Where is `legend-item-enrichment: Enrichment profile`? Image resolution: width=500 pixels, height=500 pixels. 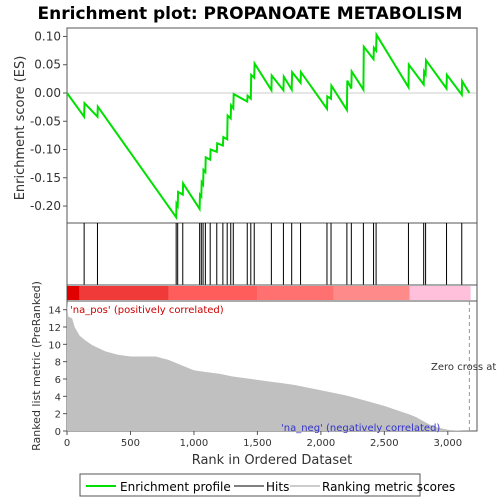
legend-item-enrichment: Enrichment profile is located at coordinates (158, 487).